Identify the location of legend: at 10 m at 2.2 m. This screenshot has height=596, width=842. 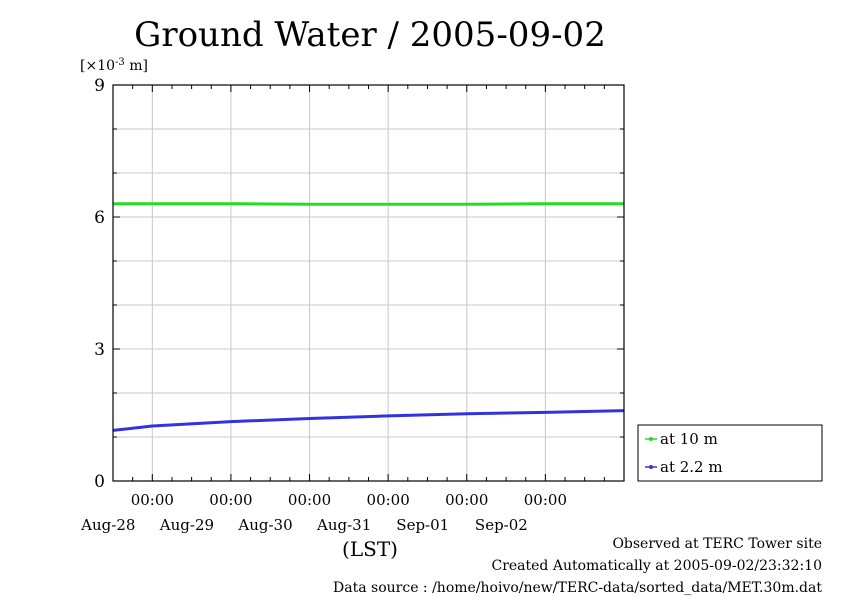
(730, 453).